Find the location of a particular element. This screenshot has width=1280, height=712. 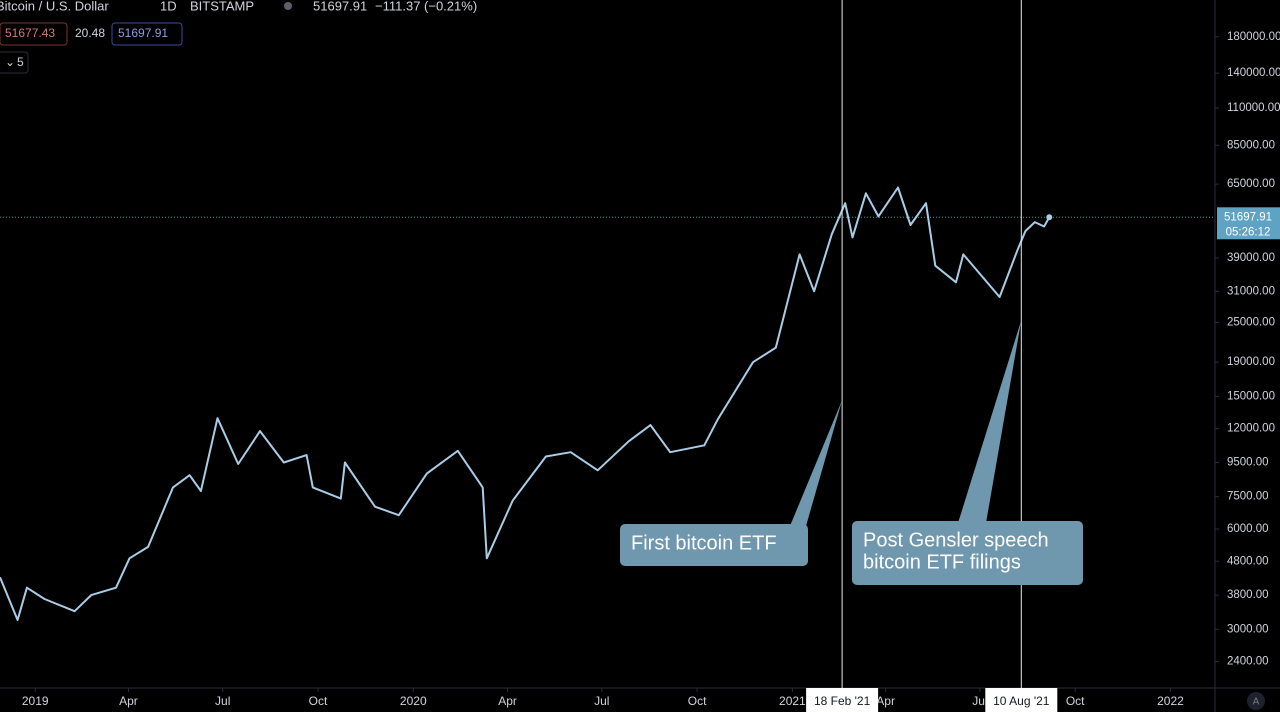

callout-text: bitcoin ETF filings is located at coordinates (942, 562).